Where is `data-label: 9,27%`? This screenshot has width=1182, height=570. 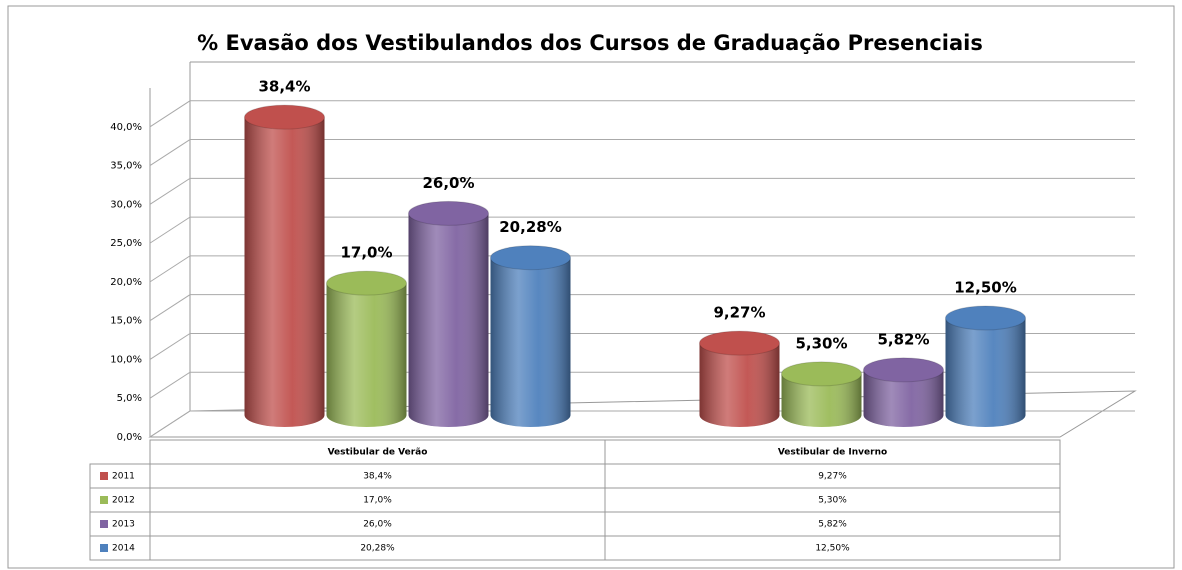
data-label: 9,27% is located at coordinates (739, 313).